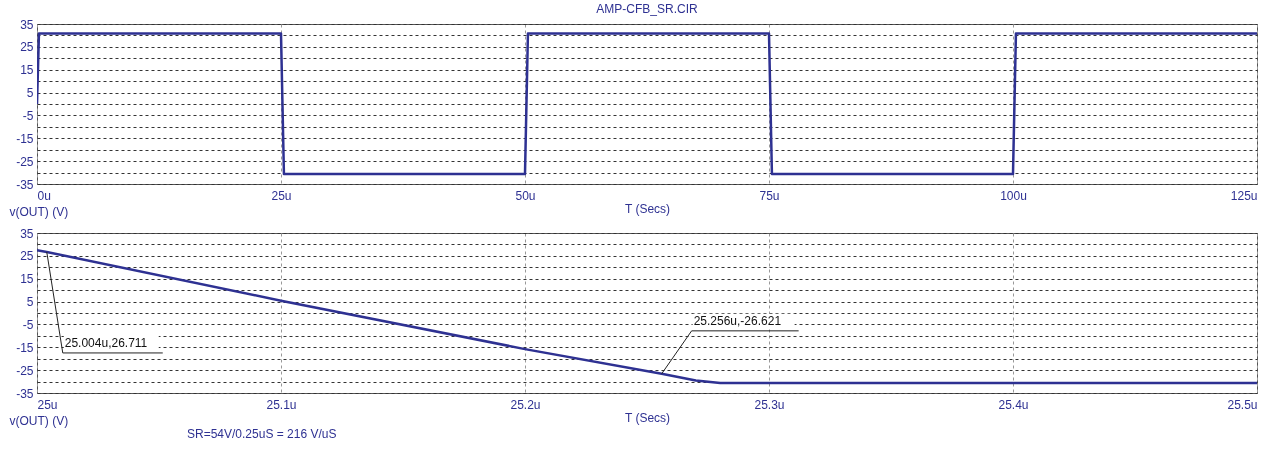 The image size is (1285, 473). I want to click on x-tick-label: 25.4u, so click(1013, 404).